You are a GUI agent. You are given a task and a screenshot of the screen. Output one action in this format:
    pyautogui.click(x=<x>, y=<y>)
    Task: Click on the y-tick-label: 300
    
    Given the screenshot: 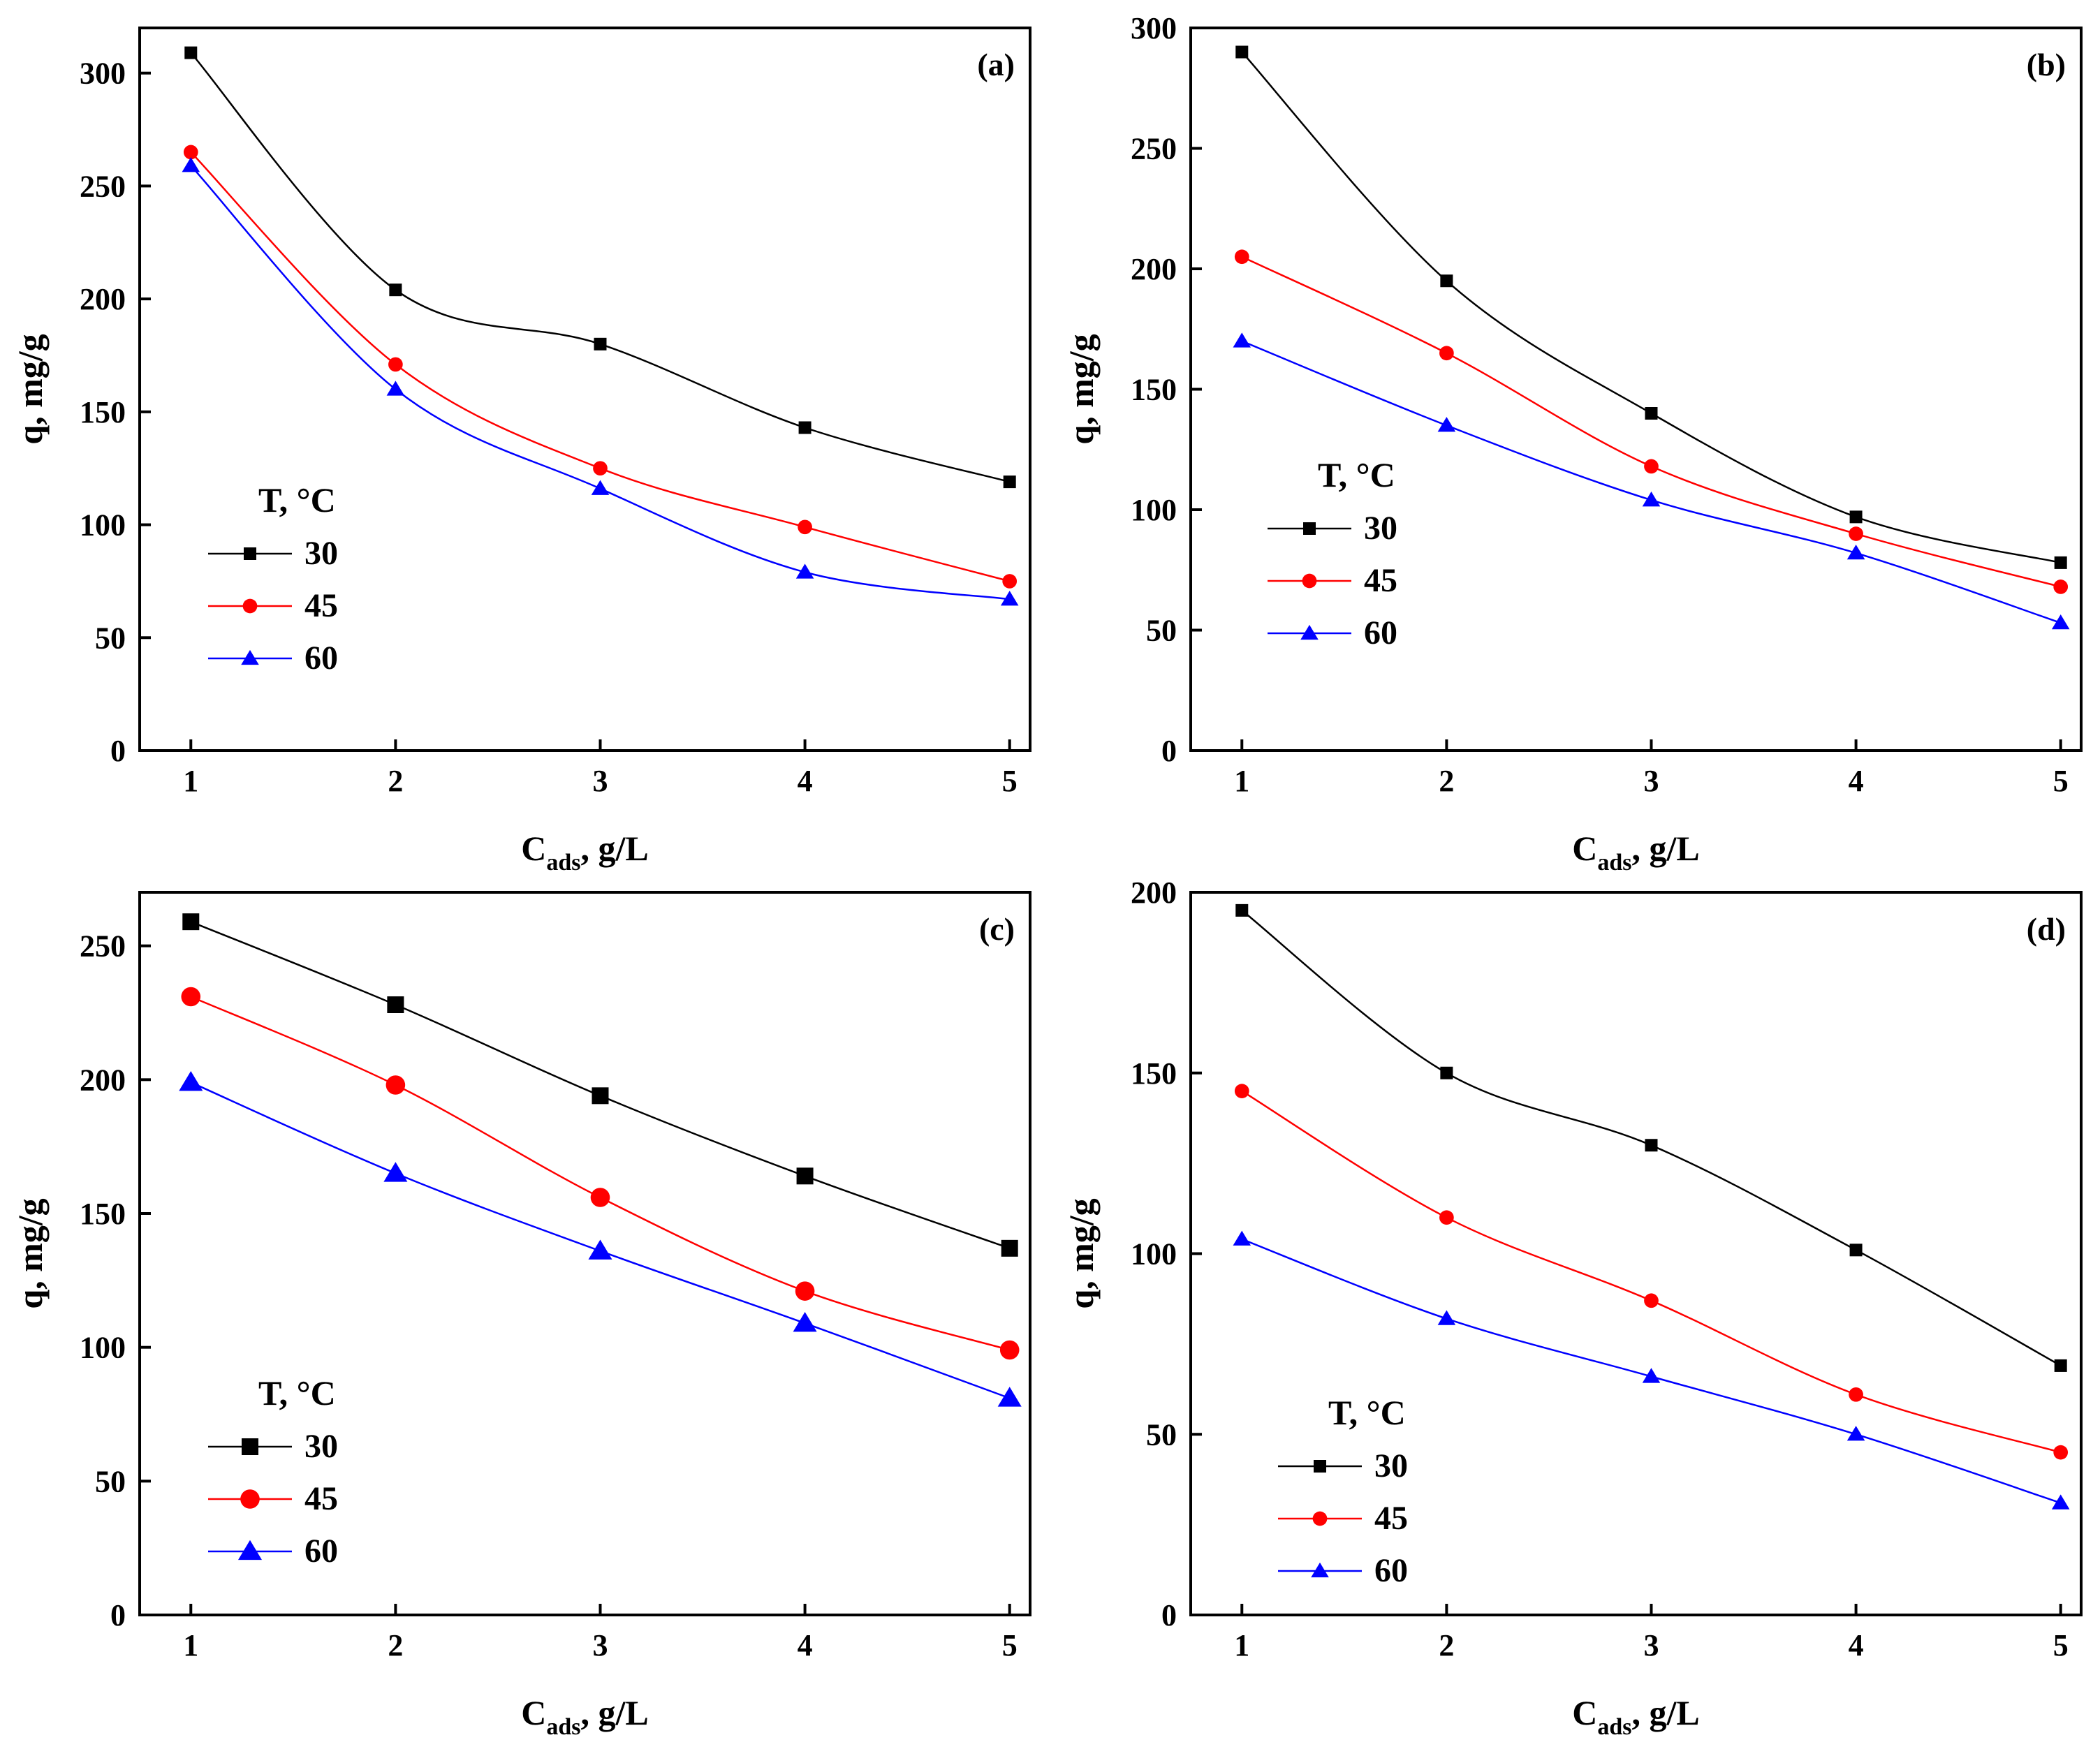 What is the action you would take?
    pyautogui.click(x=103, y=74)
    